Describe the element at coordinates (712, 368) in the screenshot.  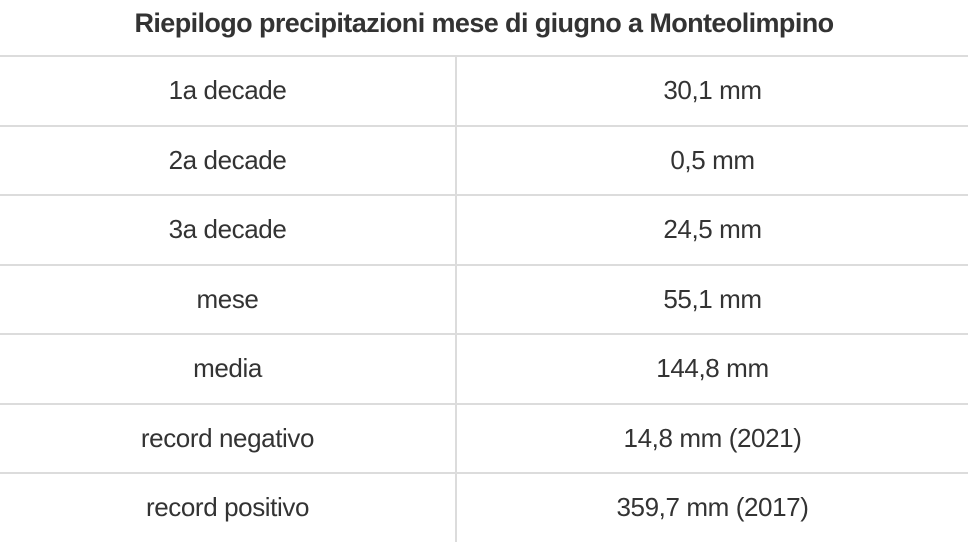
I see `row-value: 144,8 mm` at that location.